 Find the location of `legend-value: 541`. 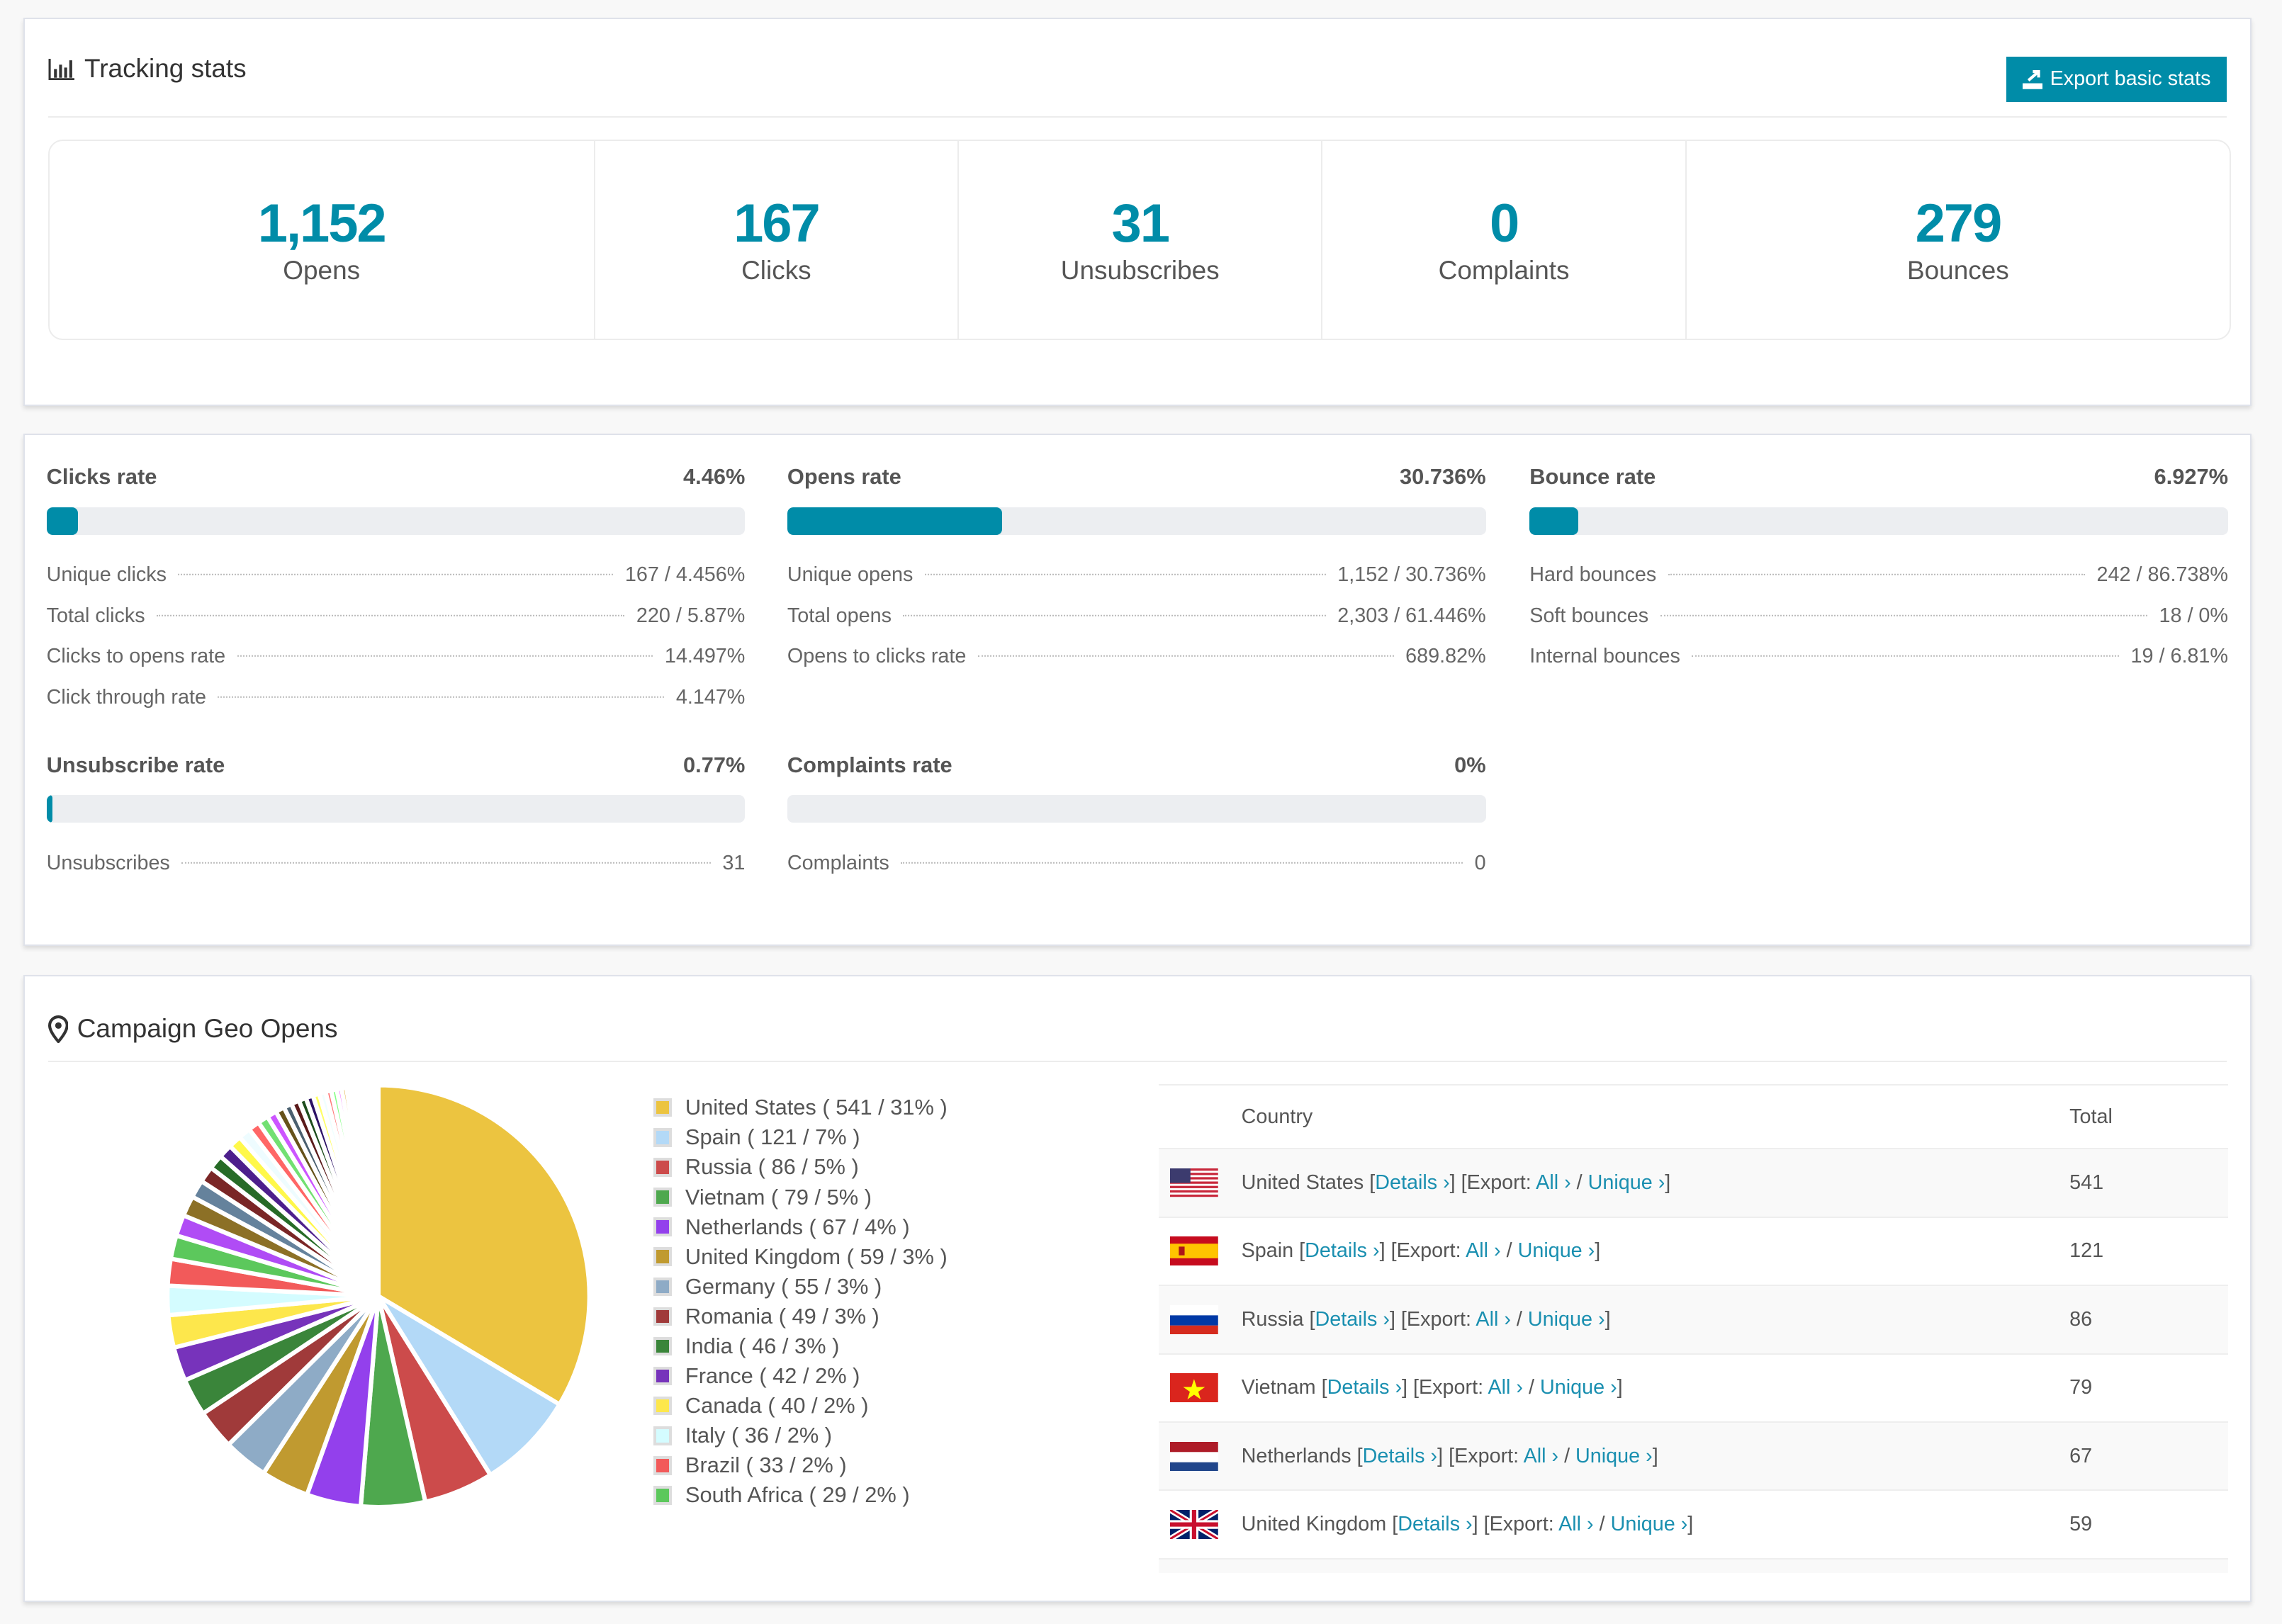

legend-value: 541 is located at coordinates (854, 1107).